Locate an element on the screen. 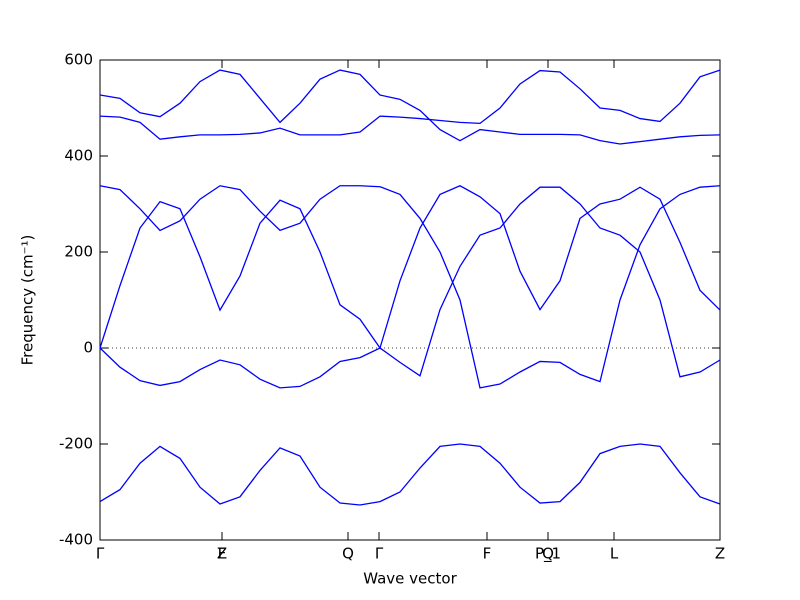 Image resolution: width=800 pixels, height=600 pixels. y-tick-label: 0 is located at coordinates (88, 348).